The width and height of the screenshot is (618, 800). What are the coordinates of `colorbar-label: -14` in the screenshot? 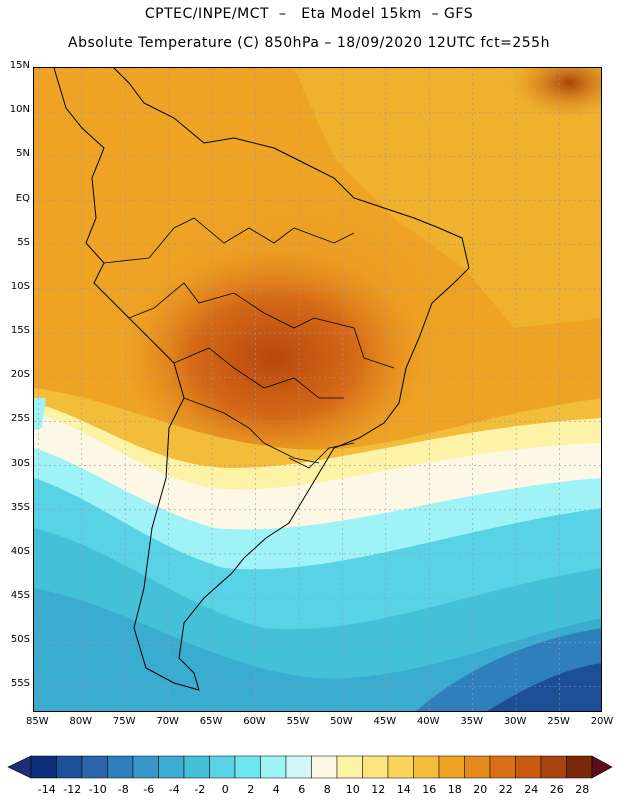 It's located at (46, 789).